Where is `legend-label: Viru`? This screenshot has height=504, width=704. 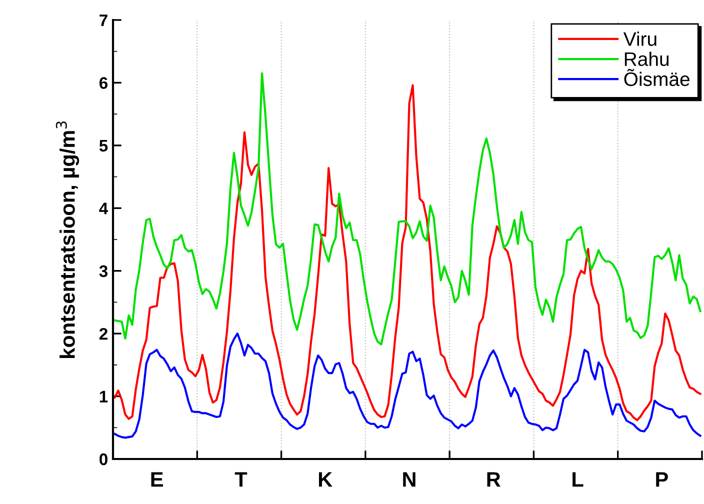
legend-label: Viru is located at coordinates (639, 39).